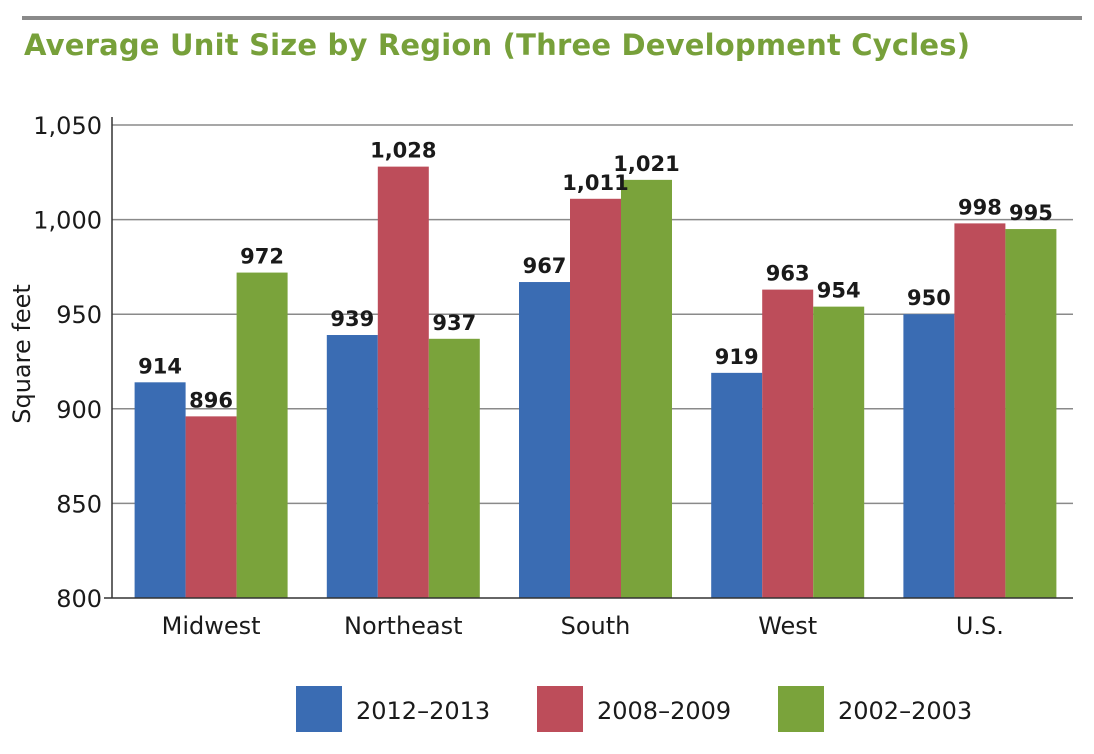  Describe the element at coordinates (262, 257) in the screenshot. I see `data-label-midwest-2002-2003: 972` at that location.